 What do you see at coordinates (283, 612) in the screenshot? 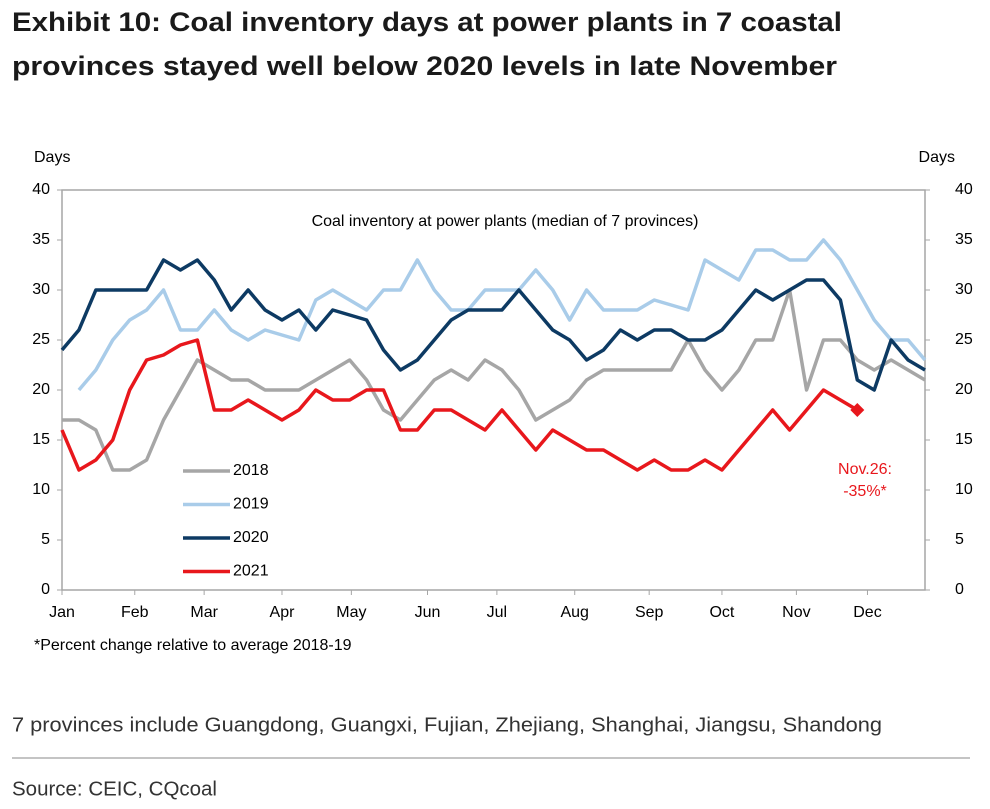
I see `x-tick-label: Apr` at bounding box center [283, 612].